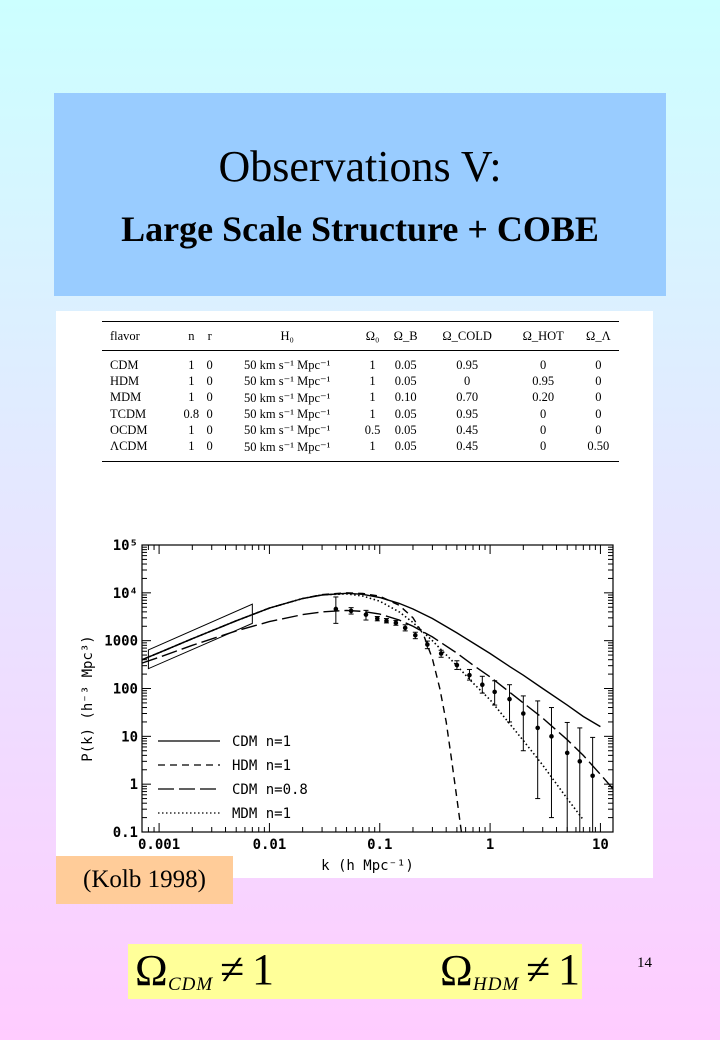  What do you see at coordinates (543, 397) in the screenshot?
I see `table-cell: 0.20` at bounding box center [543, 397].